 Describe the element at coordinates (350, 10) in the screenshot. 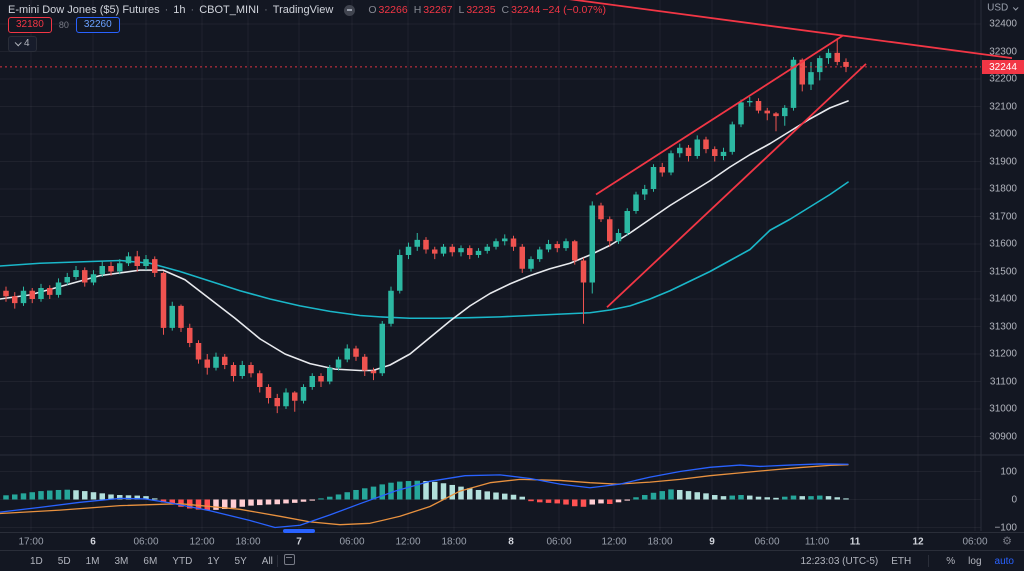

I see `more-options-icon` at that location.